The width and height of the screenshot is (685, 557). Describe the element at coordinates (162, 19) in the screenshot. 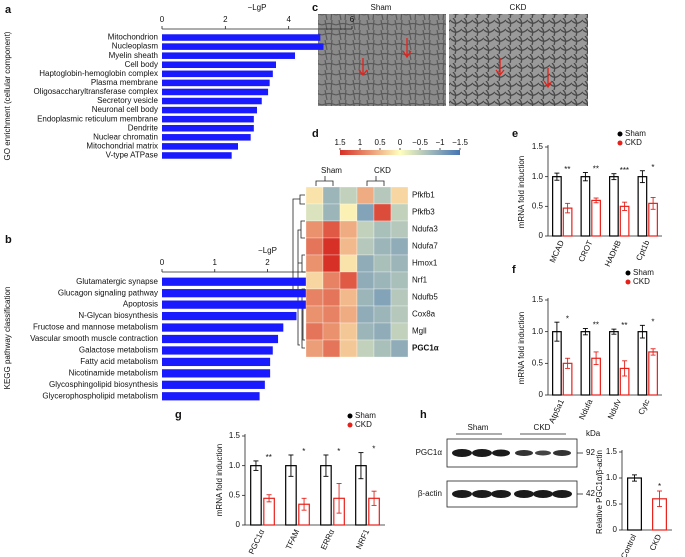

I see `x-tick-label: 0` at that location.